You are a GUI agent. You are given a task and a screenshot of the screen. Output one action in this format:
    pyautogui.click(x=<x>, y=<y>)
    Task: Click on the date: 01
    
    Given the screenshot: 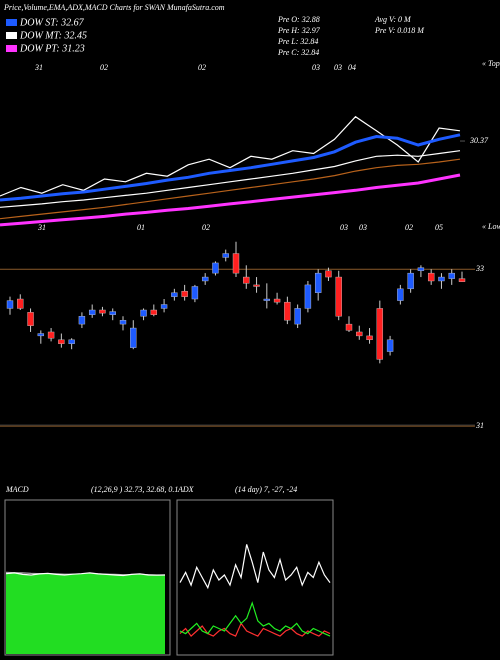 What is the action you would take?
    pyautogui.click(x=141, y=227)
    